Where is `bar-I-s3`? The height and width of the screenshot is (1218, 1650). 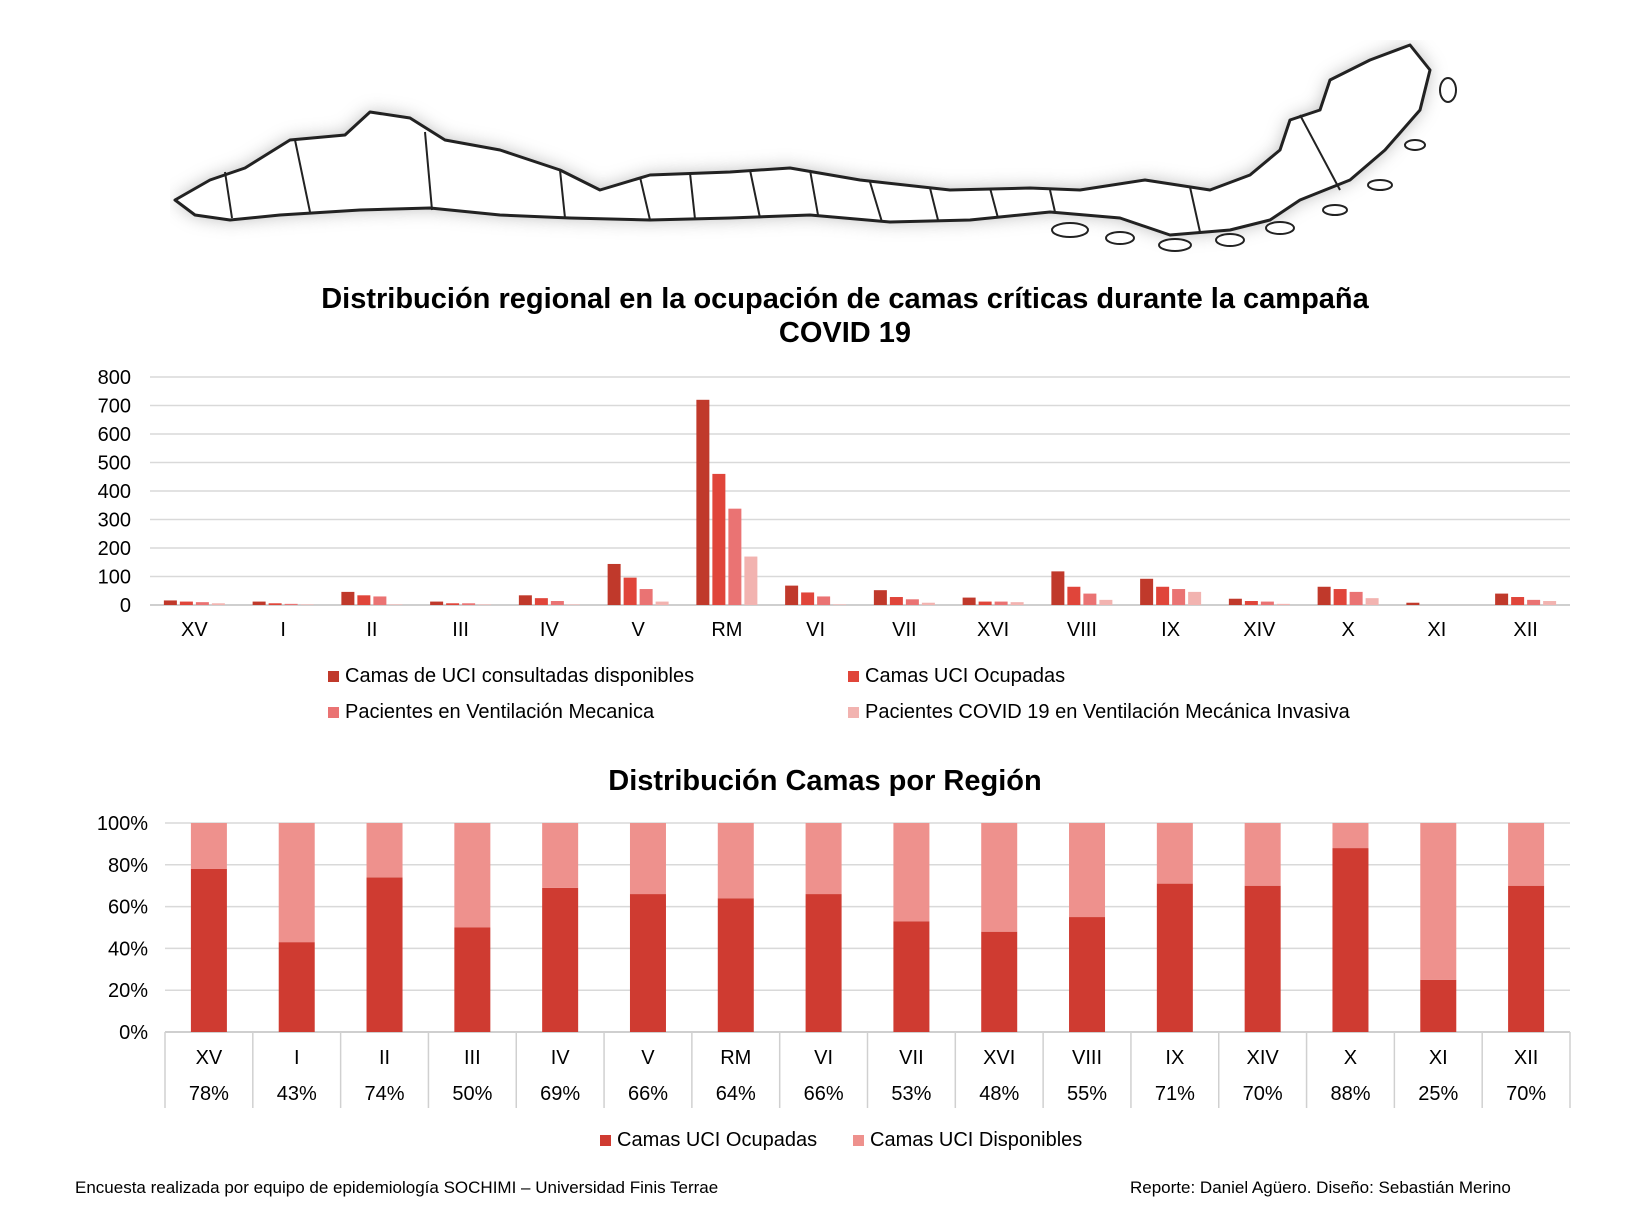
bar-I-s3 is located at coordinates (291, 604).